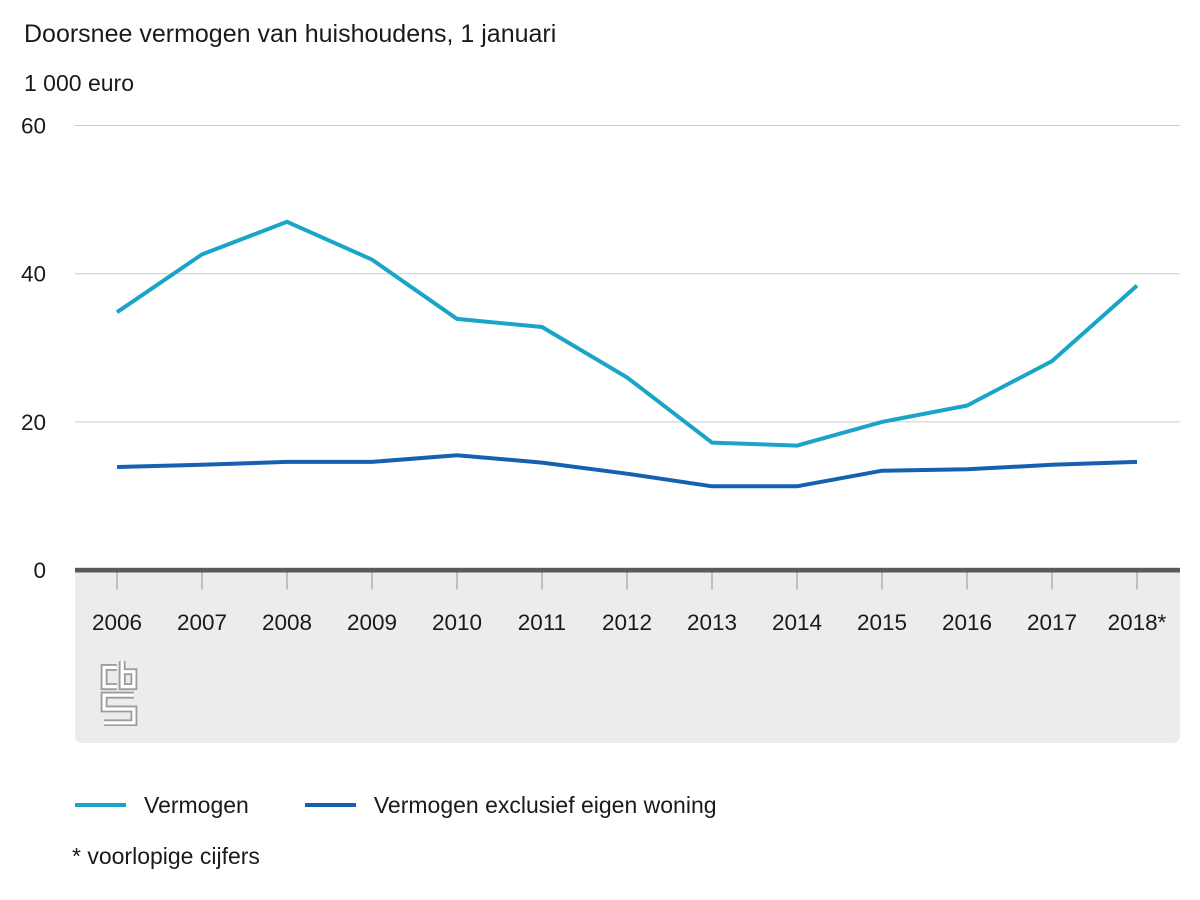 The height and width of the screenshot is (900, 1200). What do you see at coordinates (196, 805) in the screenshot?
I see `legend-label-vermogen: Vermogen` at bounding box center [196, 805].